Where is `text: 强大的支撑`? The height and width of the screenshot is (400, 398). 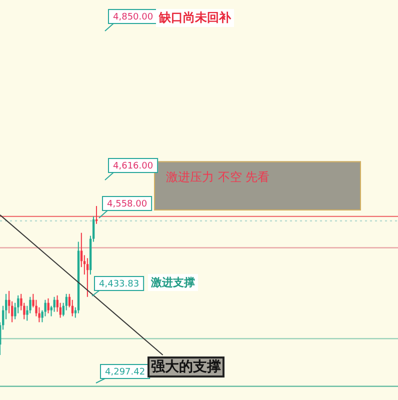
text: 强大的支撑 is located at coordinates (186, 367).